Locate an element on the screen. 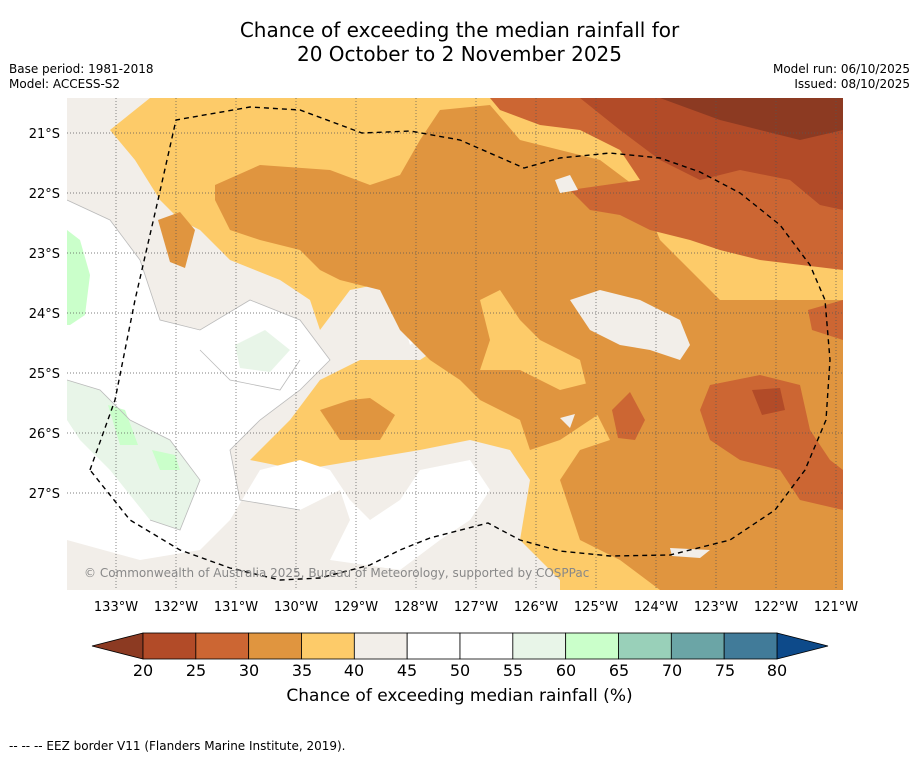 This screenshot has height=758, width=919. colorbar-low-arrow is located at coordinates (117, 646).